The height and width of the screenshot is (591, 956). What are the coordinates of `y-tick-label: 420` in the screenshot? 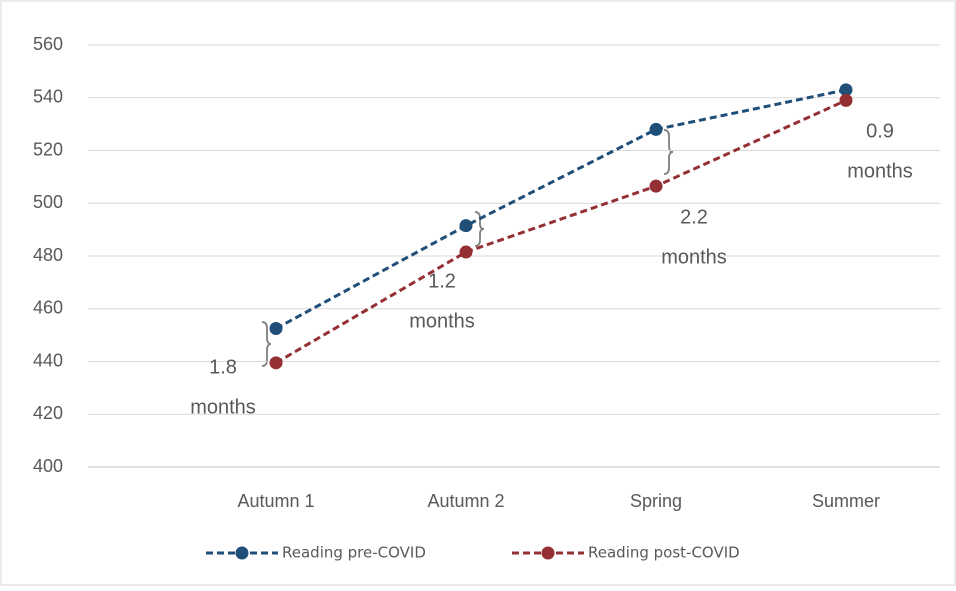 It's located at (48, 413).